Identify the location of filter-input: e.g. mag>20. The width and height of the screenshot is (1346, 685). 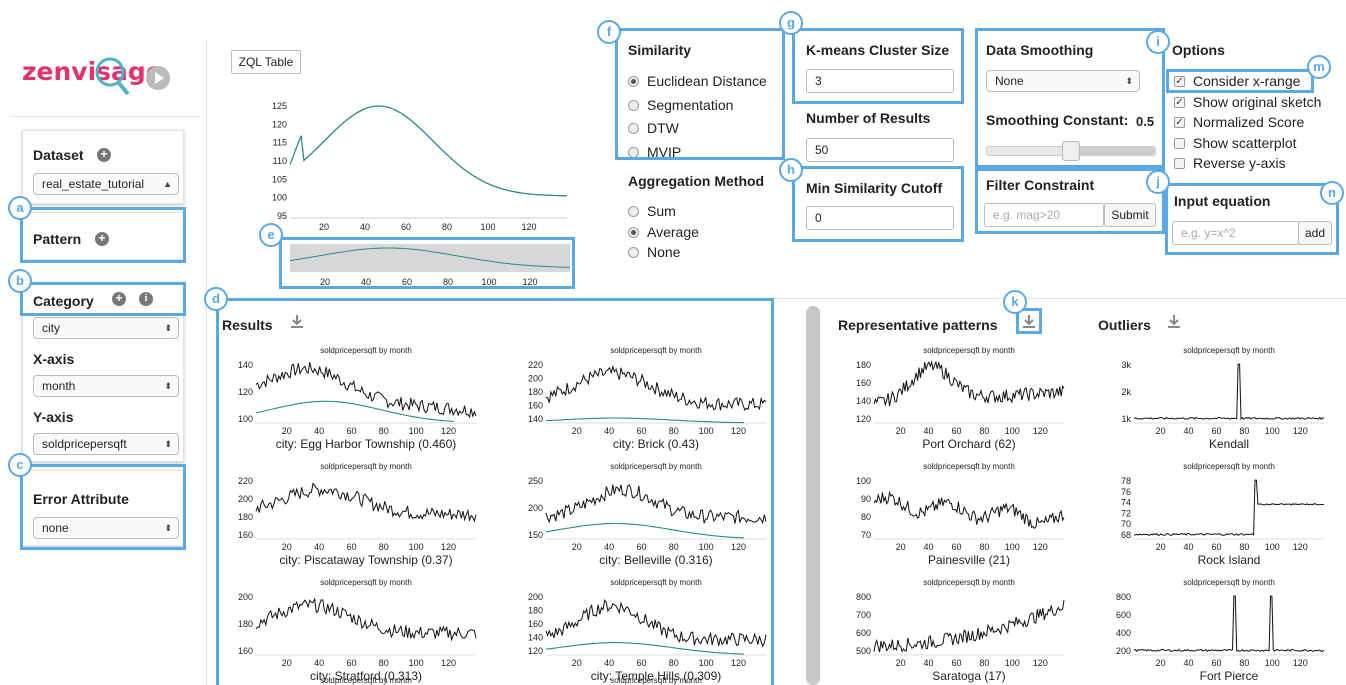
(1044, 215).